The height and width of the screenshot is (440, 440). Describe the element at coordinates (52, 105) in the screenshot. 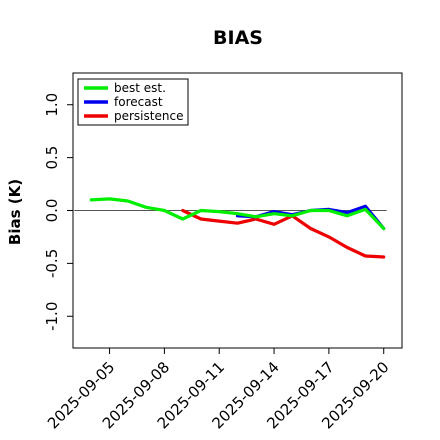

I see `y-tick-label: 1.0` at that location.